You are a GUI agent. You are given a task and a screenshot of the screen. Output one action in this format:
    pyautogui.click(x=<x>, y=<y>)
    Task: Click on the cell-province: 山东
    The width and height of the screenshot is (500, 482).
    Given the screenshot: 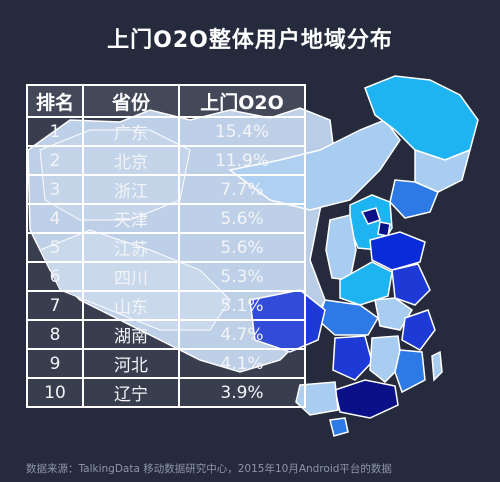 What is the action you would take?
    pyautogui.click(x=131, y=305)
    